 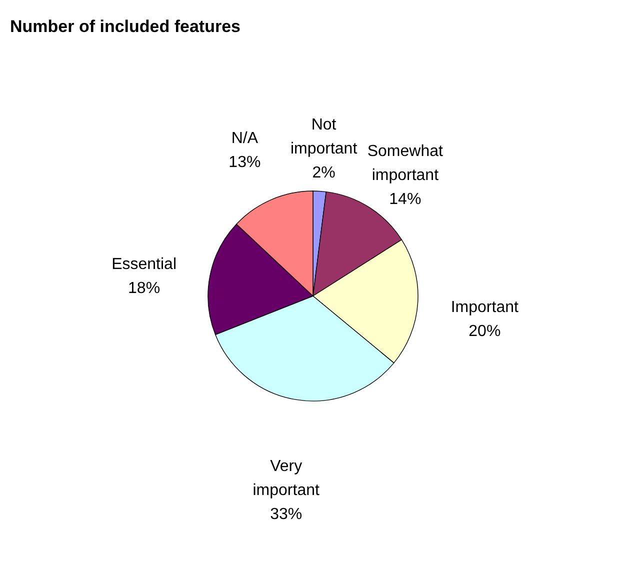 What do you see at coordinates (286, 478) in the screenshot?
I see `slice-label: Very important` at bounding box center [286, 478].